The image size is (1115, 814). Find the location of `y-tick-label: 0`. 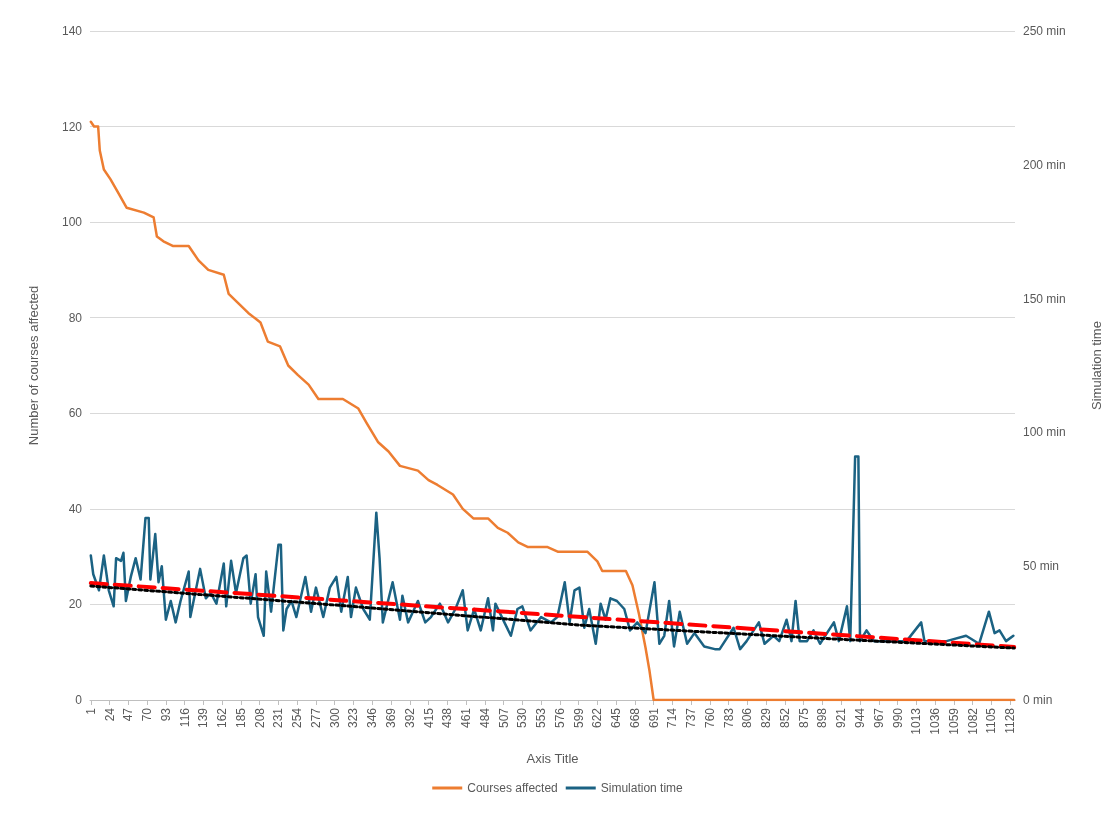

y-tick-label: 0 is located at coordinates (79, 700).